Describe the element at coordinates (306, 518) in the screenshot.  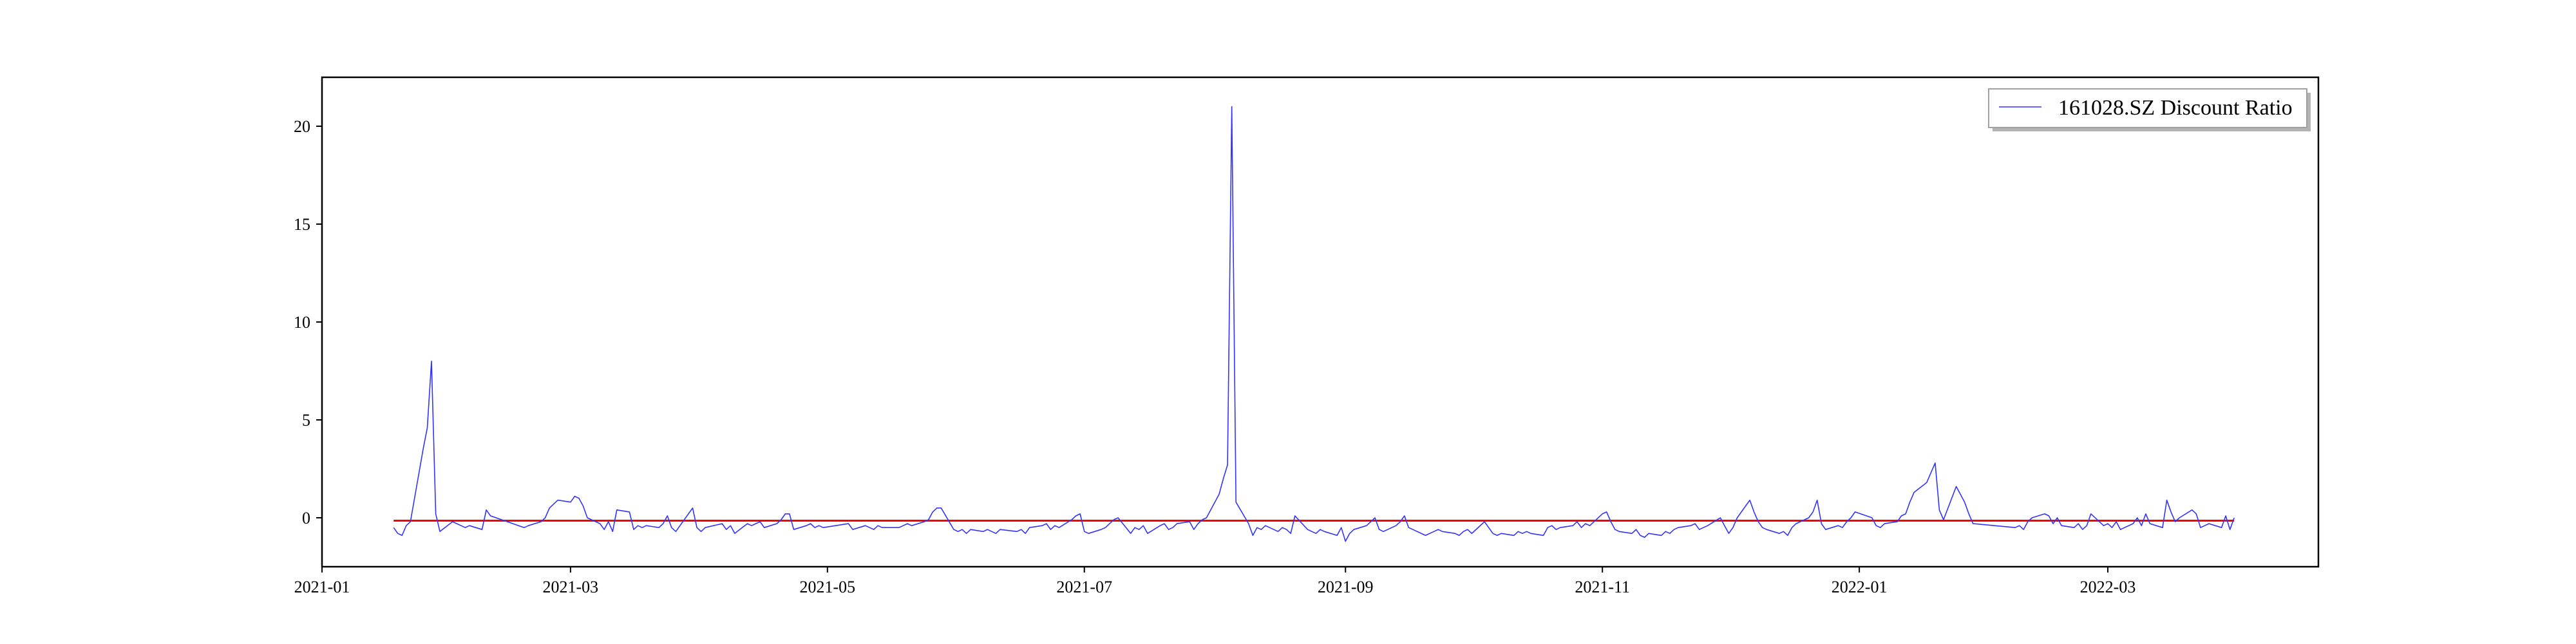
I see `y-tick-label: 0` at that location.